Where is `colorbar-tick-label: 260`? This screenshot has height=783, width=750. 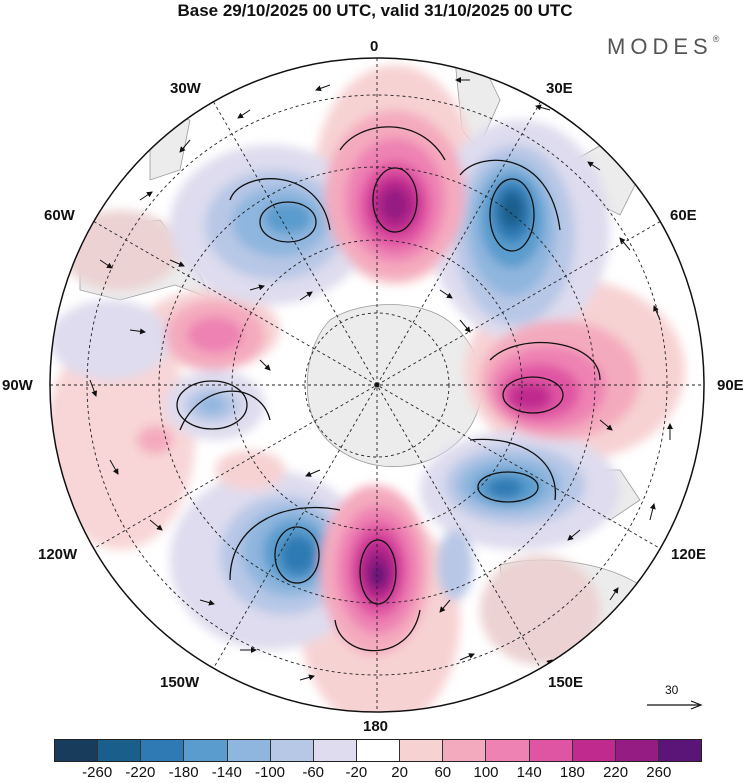
colorbar-tick-label: 260 is located at coordinates (659, 772).